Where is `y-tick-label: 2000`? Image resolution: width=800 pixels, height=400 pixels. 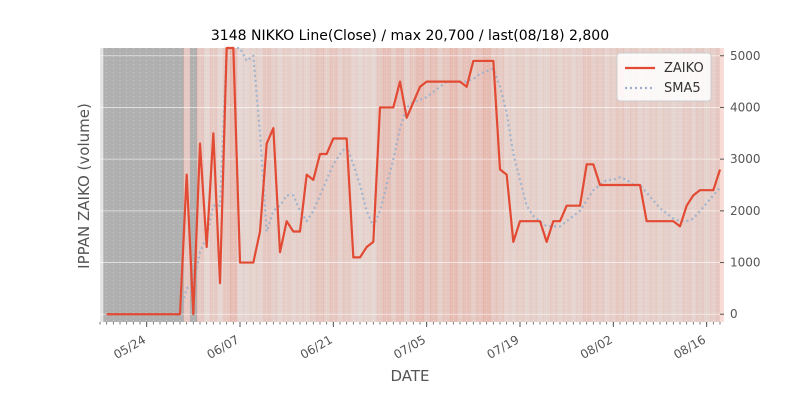
y-tick-label: 2000 is located at coordinates (745, 211).